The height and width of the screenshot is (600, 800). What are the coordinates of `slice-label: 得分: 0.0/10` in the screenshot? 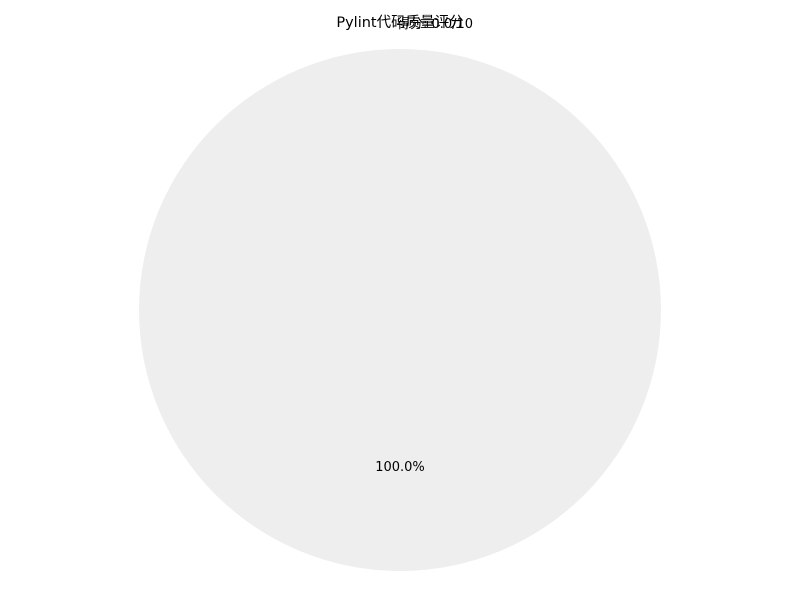 It's located at (435, 24).